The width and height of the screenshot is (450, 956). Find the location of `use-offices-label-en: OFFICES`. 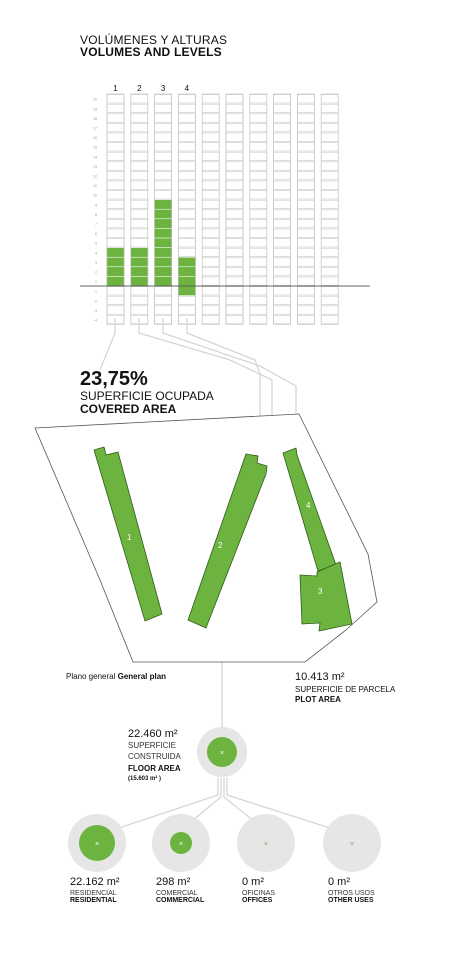

use-offices-label-en: OFFICES is located at coordinates (257, 900).